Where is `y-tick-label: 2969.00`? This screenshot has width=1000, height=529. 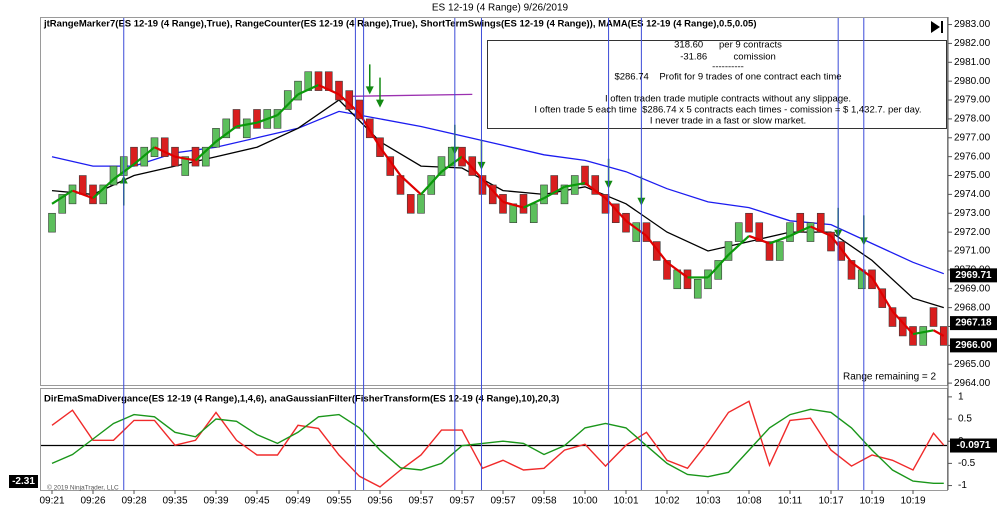
y-tick-label: 2969.00 is located at coordinates (972, 288).